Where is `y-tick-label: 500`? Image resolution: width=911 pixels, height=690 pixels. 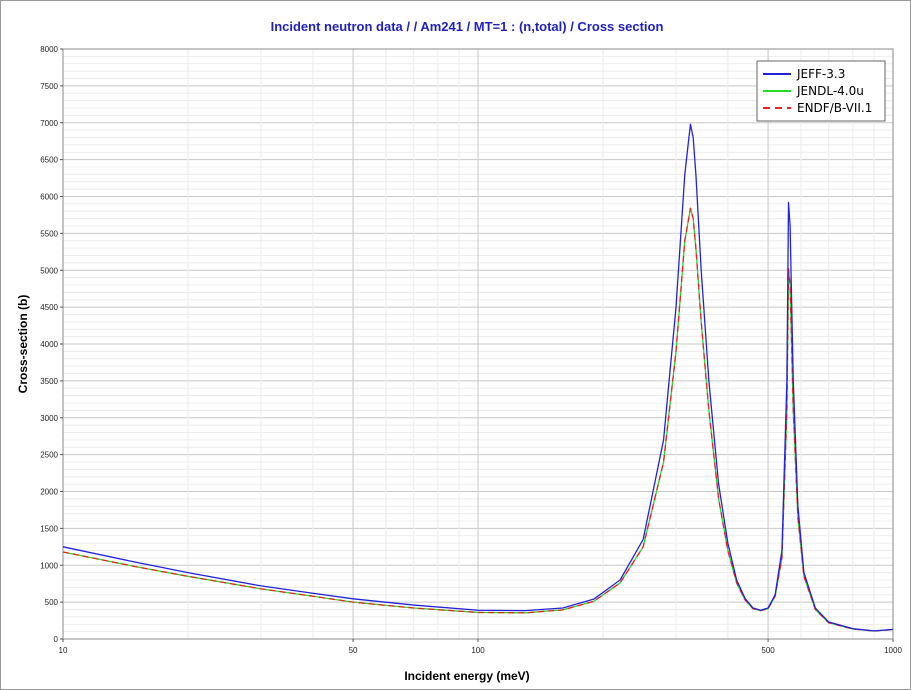
y-tick-label: 500 is located at coordinates (52, 602).